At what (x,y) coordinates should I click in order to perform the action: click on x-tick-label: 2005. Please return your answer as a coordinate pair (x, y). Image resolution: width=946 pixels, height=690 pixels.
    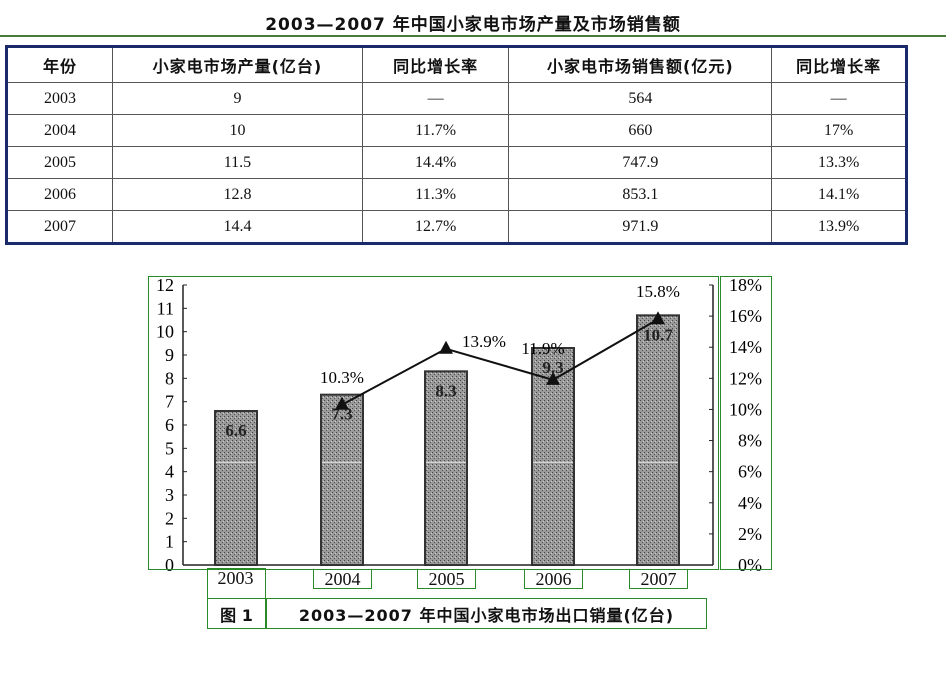
    Looking at the image, I should click on (446, 579).